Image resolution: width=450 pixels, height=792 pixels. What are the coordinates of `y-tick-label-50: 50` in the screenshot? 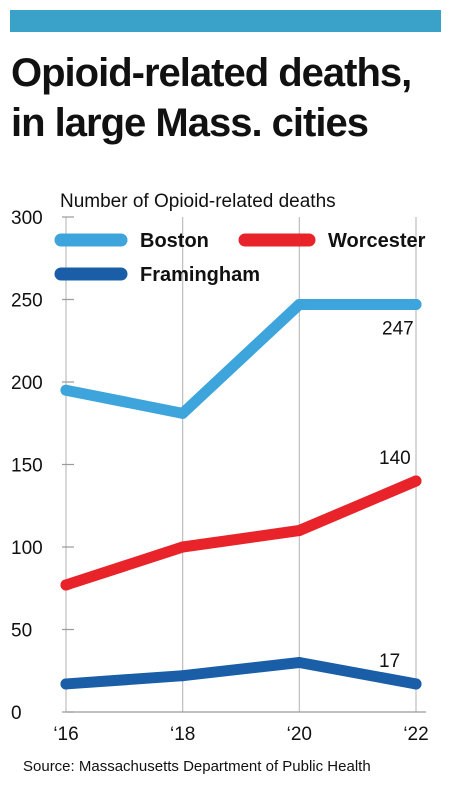 It's located at (21, 631).